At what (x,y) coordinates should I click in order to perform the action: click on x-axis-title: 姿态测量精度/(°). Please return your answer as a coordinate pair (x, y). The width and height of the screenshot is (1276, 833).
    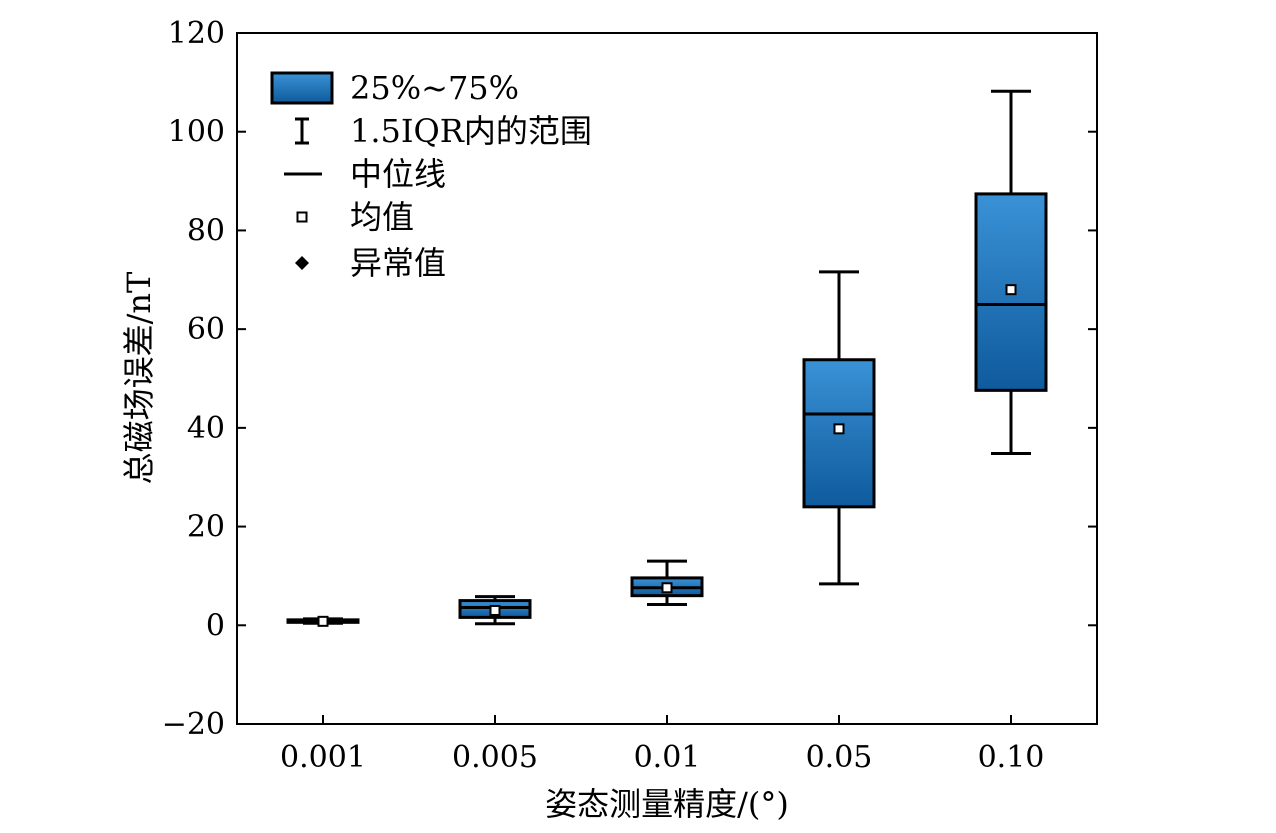
    Looking at the image, I should click on (667, 804).